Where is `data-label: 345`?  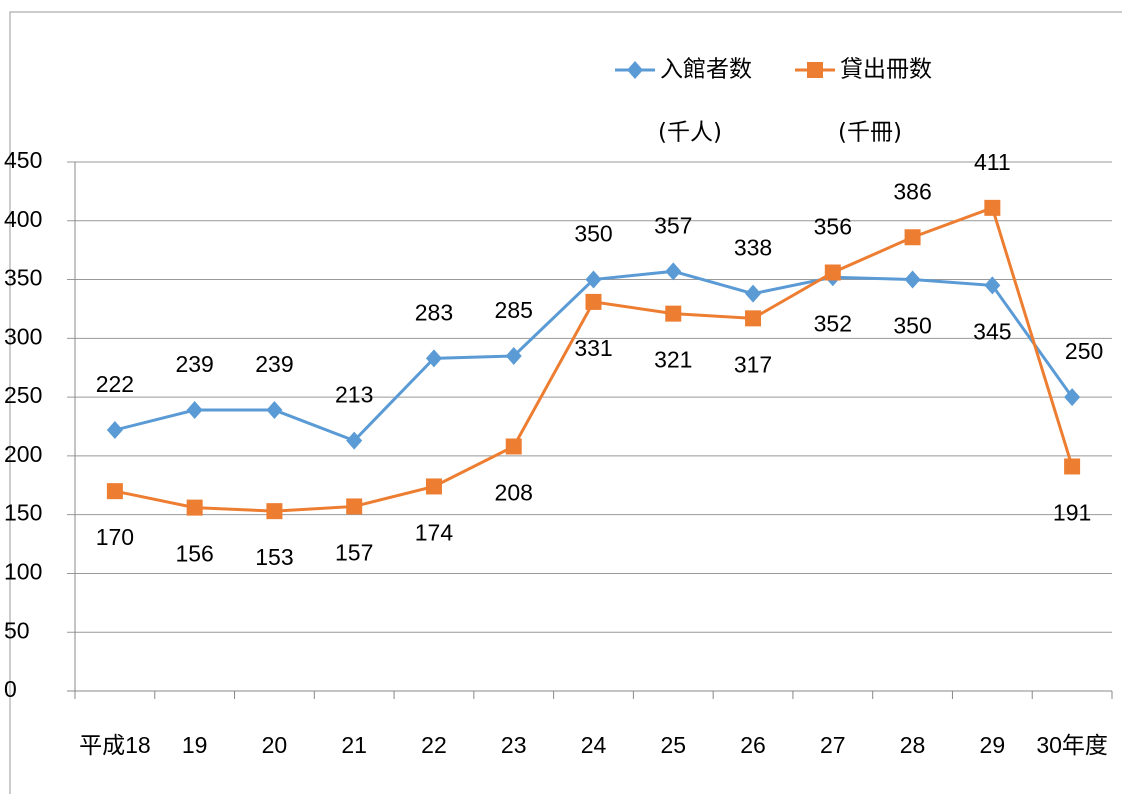
data-label: 345 is located at coordinates (992, 332).